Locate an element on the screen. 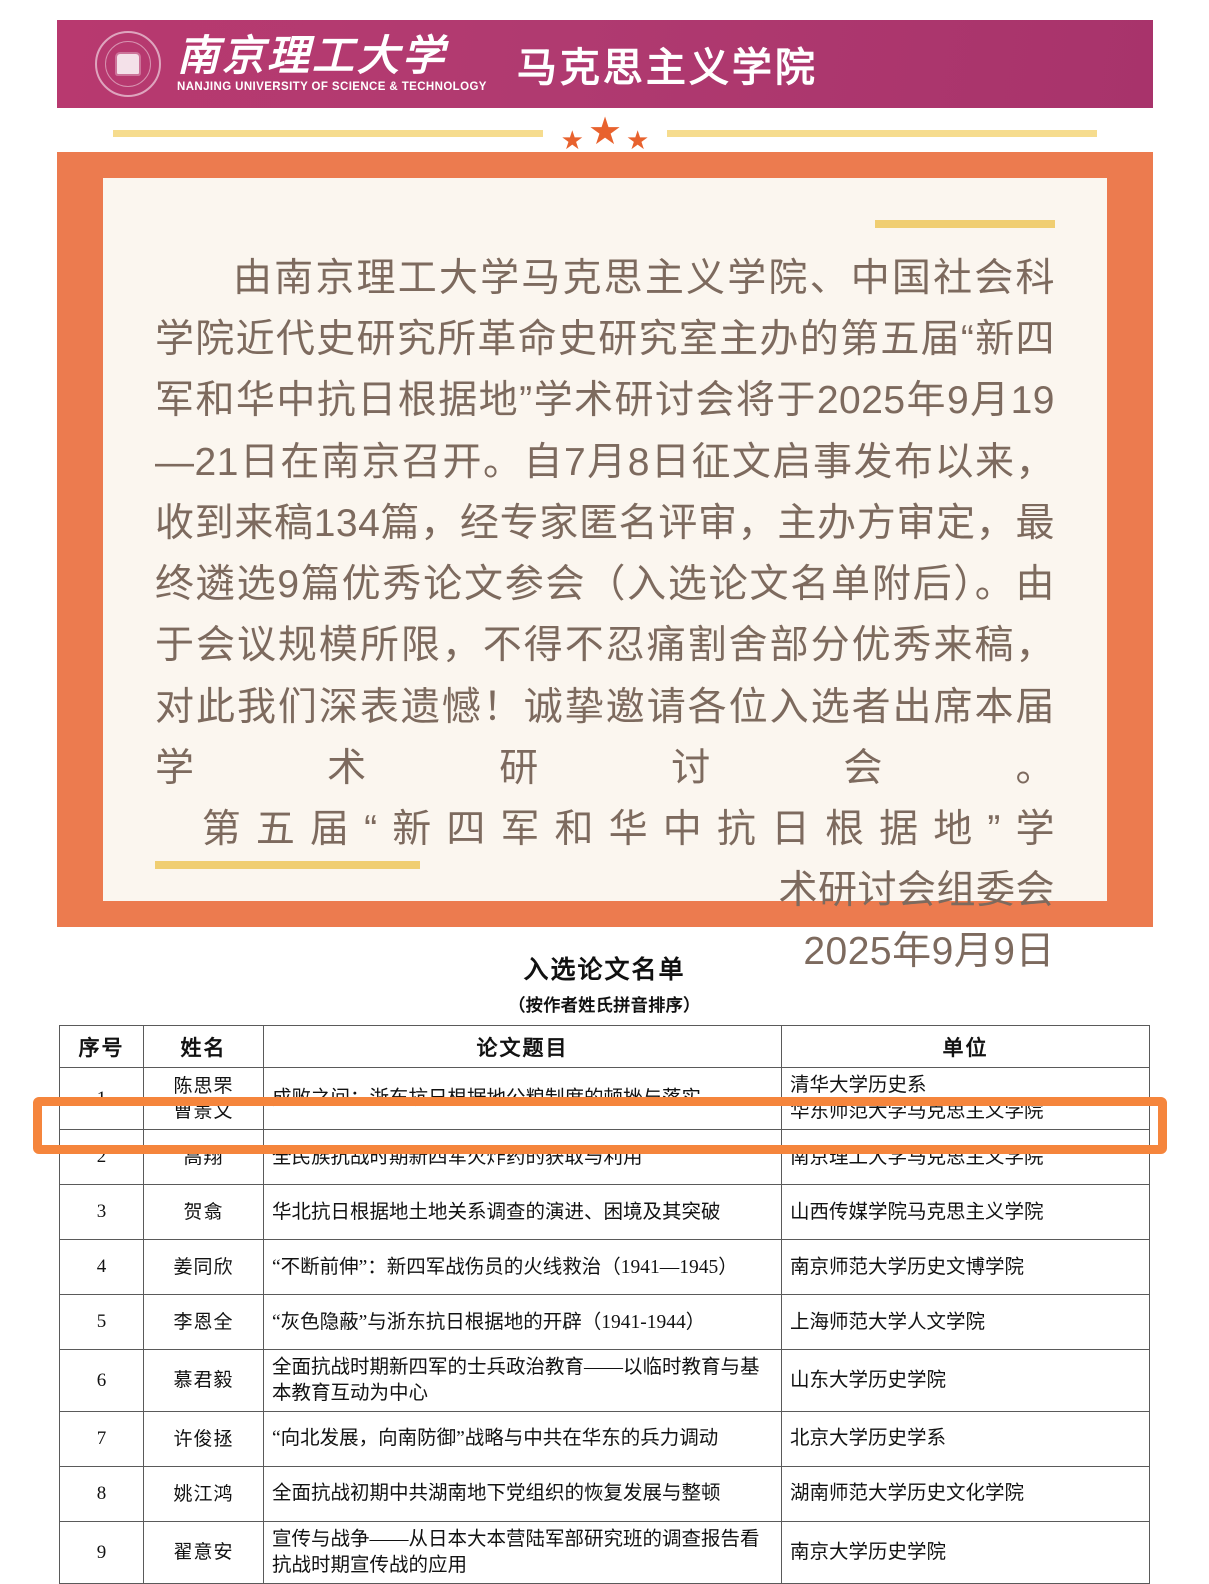  accent-bar-top-right is located at coordinates (965, 224).